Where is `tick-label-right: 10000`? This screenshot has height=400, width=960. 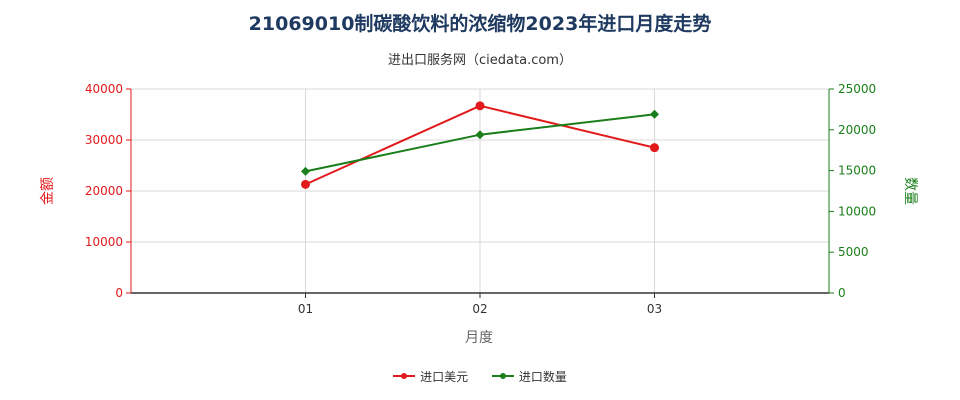 tick-label-right: 10000 is located at coordinates (857, 211).